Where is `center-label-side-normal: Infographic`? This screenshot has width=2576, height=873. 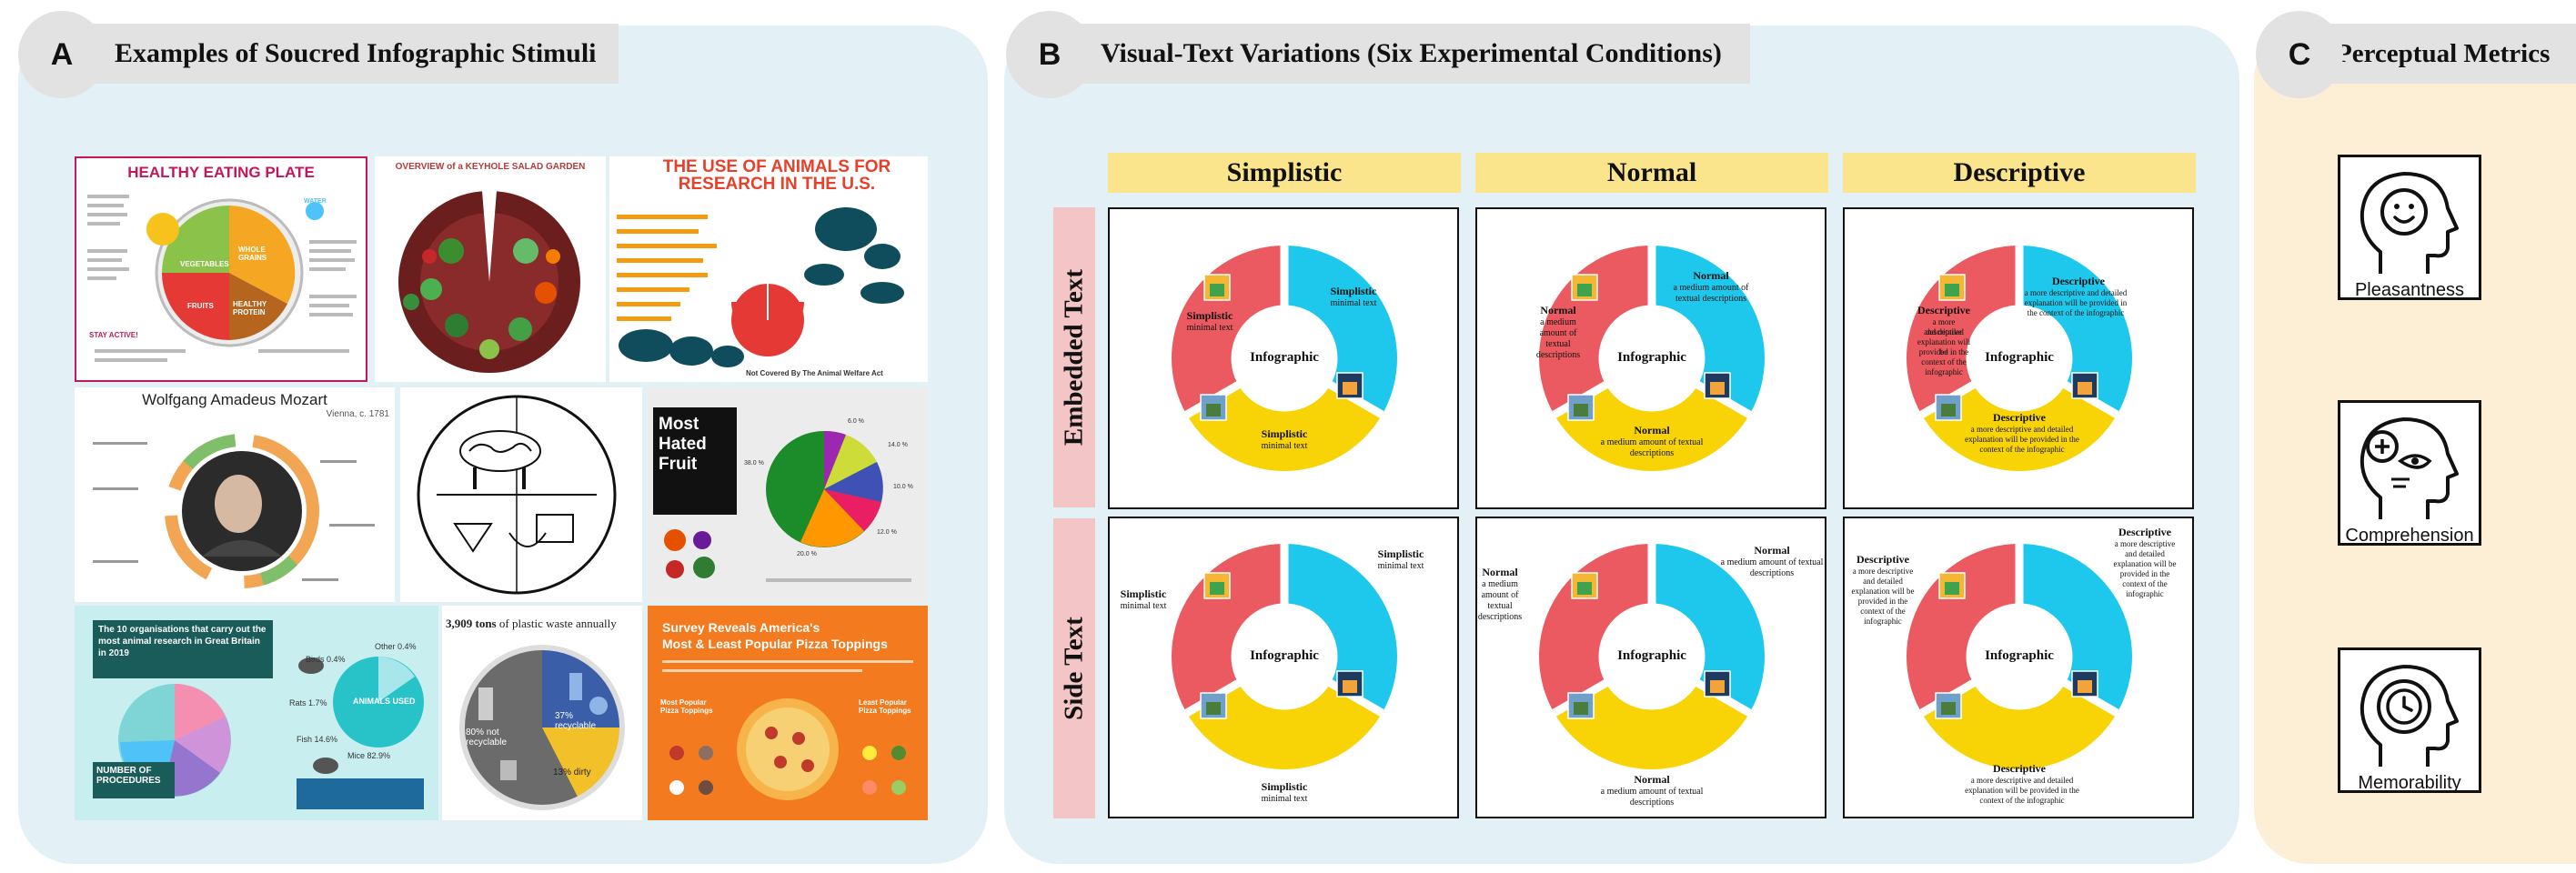
center-label-side-normal: Infographic is located at coordinates (1651, 656).